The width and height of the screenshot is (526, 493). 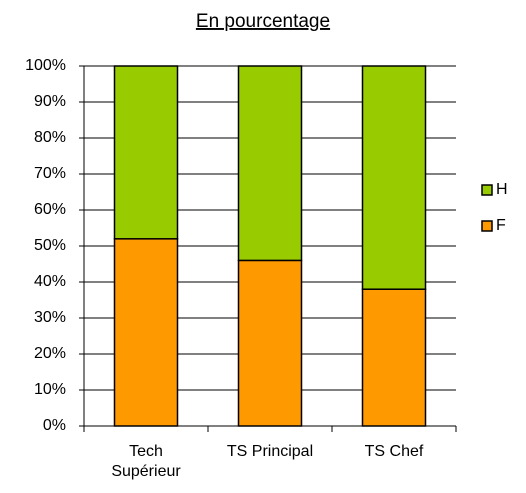 What do you see at coordinates (50, 101) in the screenshot?
I see `y-tick-label: 90%` at bounding box center [50, 101].